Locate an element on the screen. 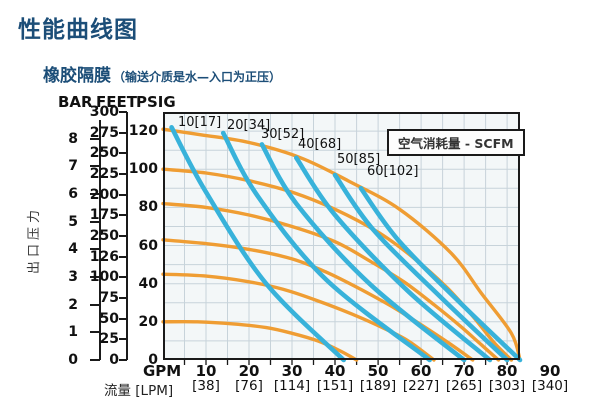 The image size is (600, 414). bar-tick-0: 0 is located at coordinates (73, 360).